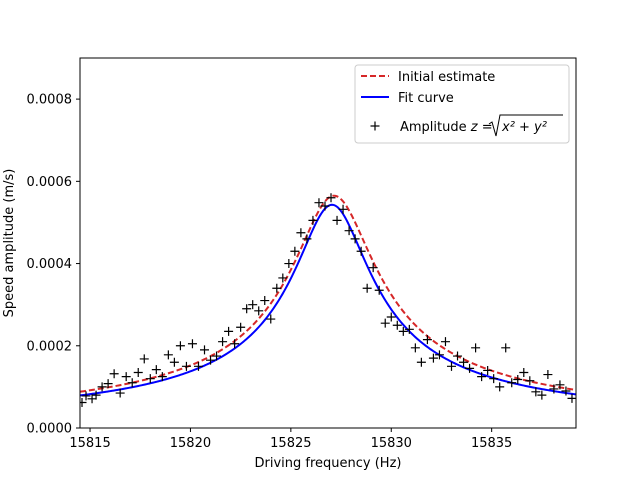  I want to click on legend-amplitude-label: Amplitude z =, so click(446, 127).